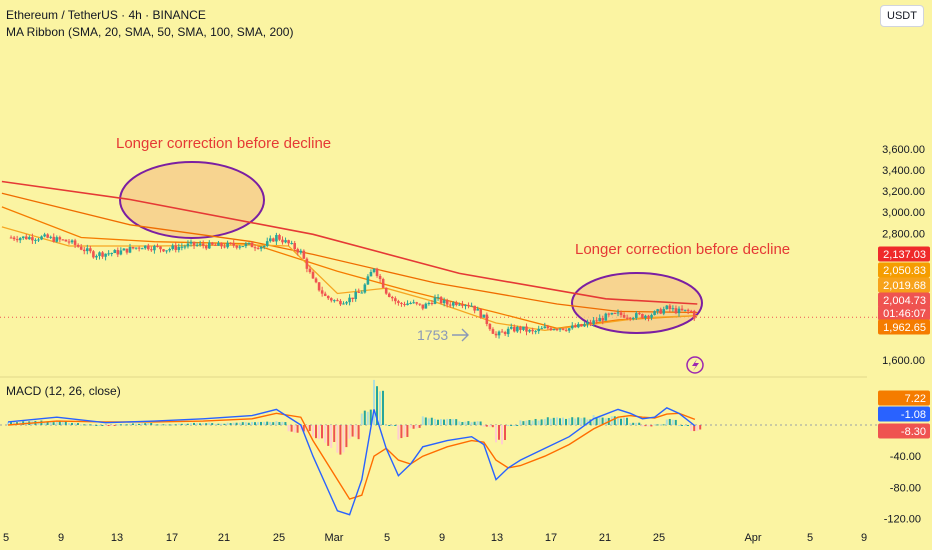 The image size is (932, 550). What do you see at coordinates (63, 391) in the screenshot?
I see `macd-legend: MACD (12, 26, close)` at bounding box center [63, 391].